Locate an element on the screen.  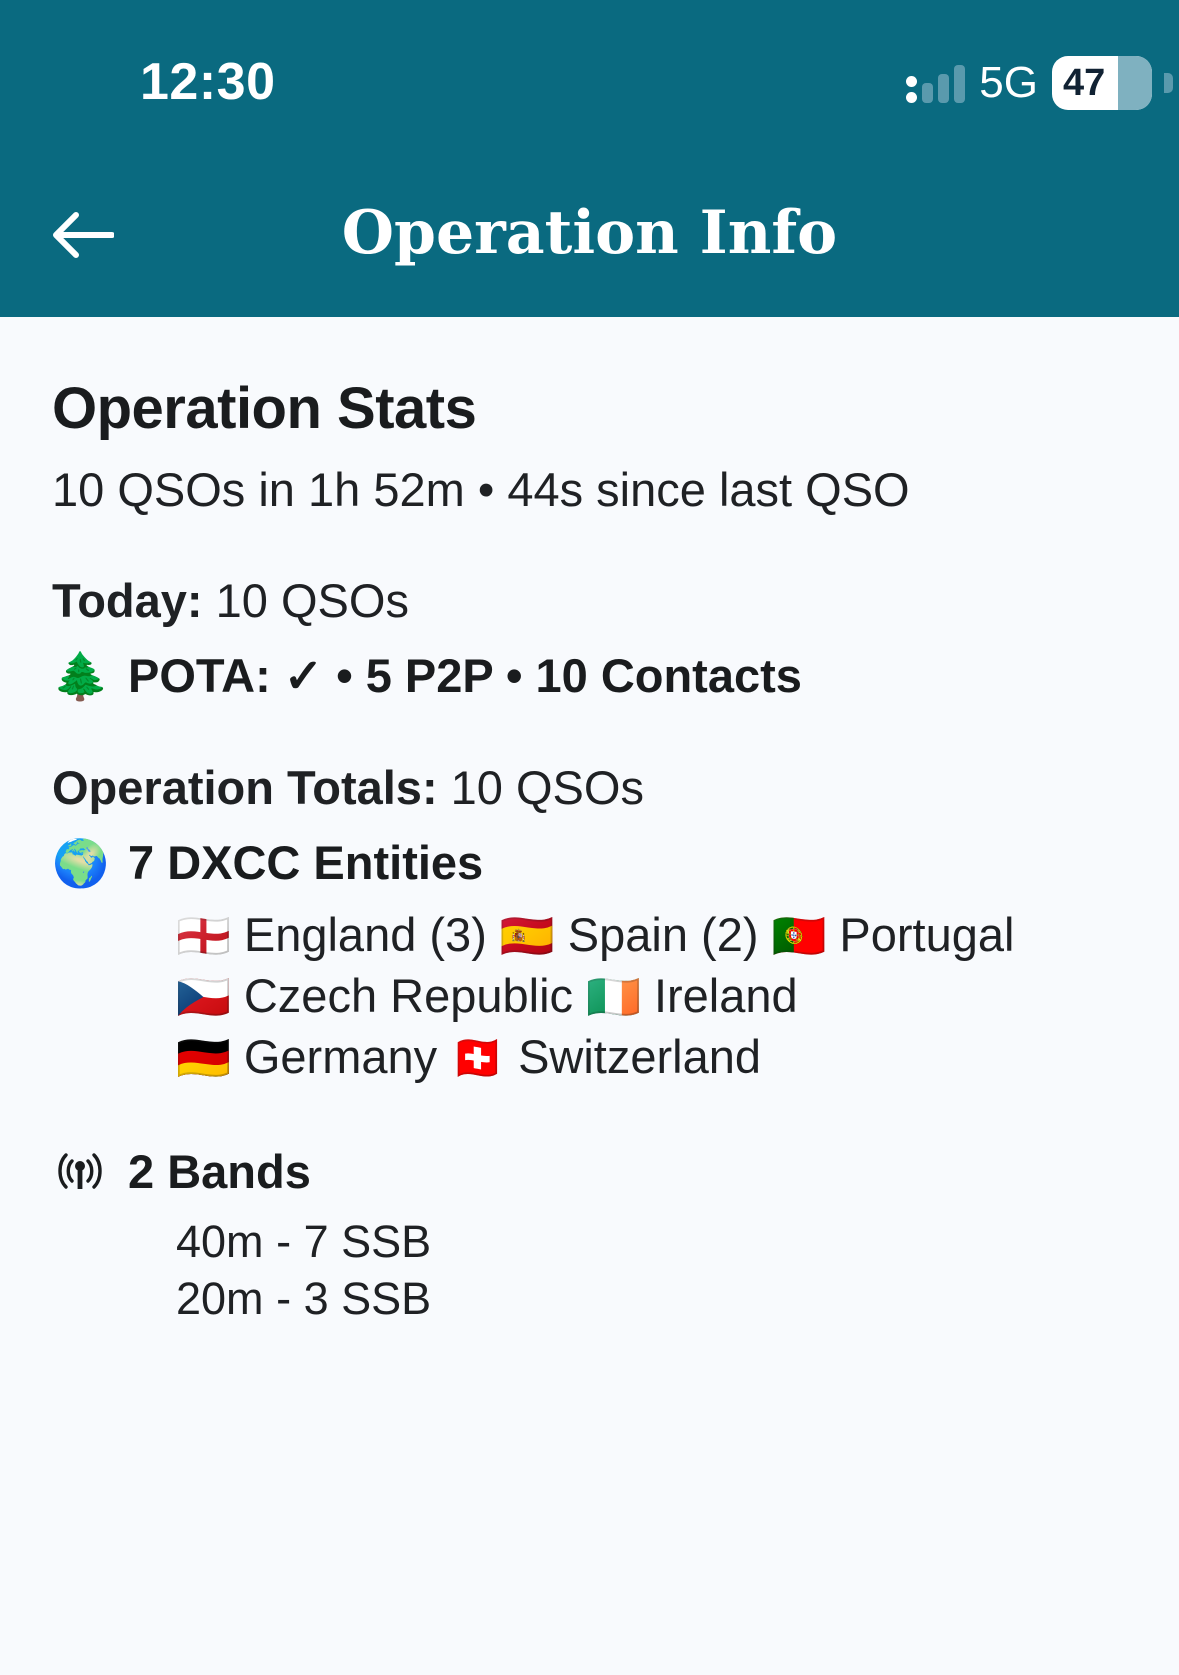
operation-stats-summary: 10 QSOs in 1h 52m • 44s since last QSO is located at coordinates (481, 489).